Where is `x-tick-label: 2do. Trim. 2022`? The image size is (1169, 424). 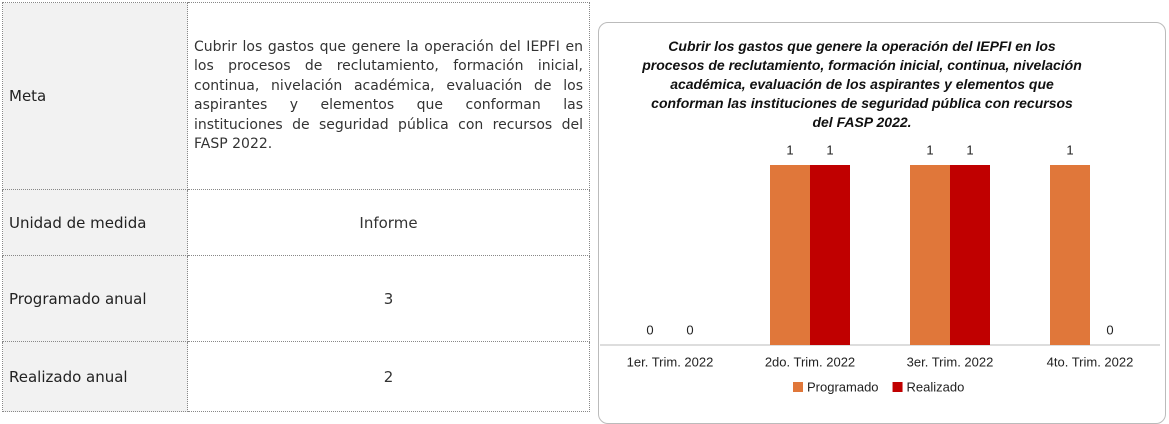 x-tick-label: 2do. Trim. 2022 is located at coordinates (810, 361).